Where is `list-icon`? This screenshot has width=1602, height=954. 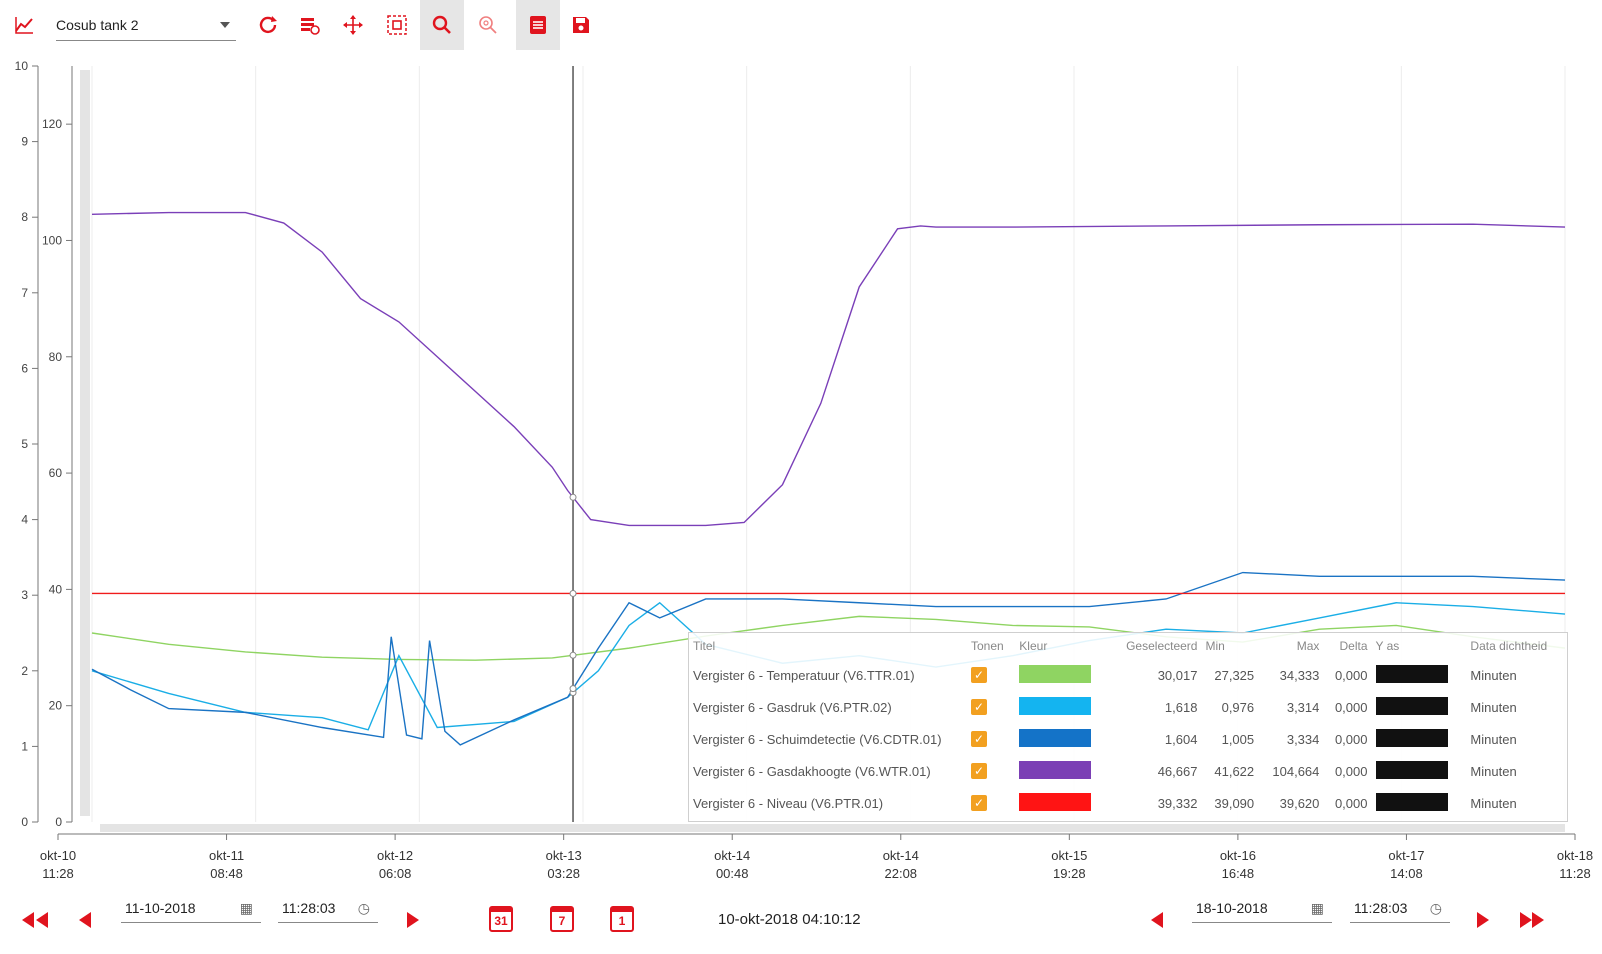 list-icon is located at coordinates (538, 25).